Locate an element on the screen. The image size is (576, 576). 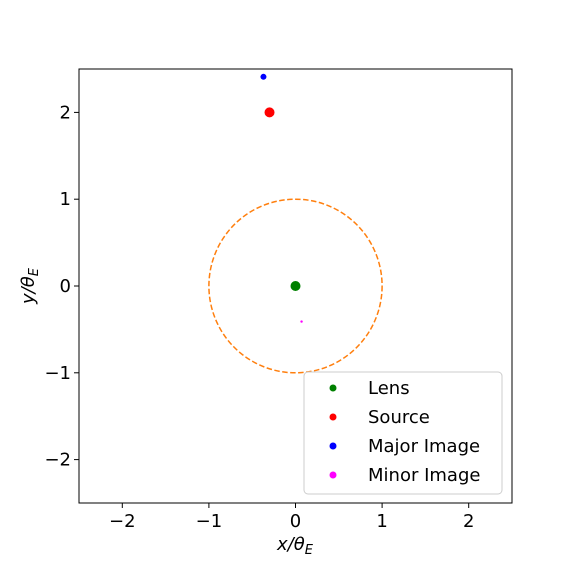
y-axis-label-sub: E is located at coordinates (34, 271).